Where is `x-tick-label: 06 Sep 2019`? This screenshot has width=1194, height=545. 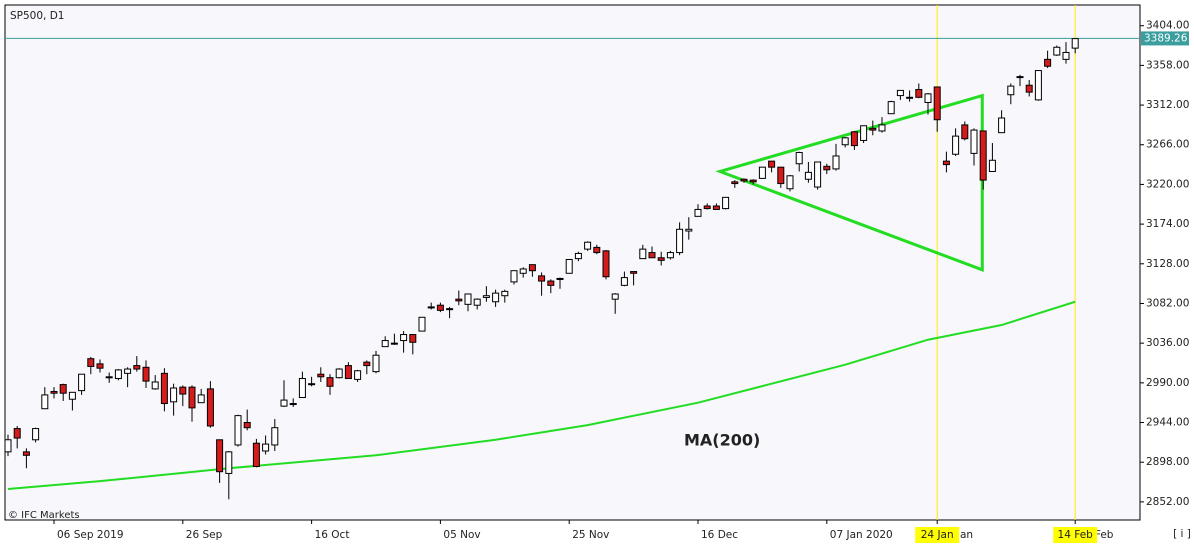 x-tick-label: 06 Sep 2019 is located at coordinates (90, 535).